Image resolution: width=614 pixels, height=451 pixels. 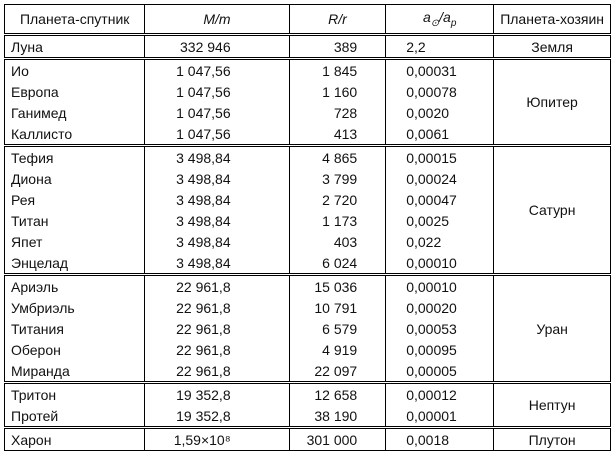 What do you see at coordinates (74, 69) in the screenshot?
I see `table-cell: Ио` at bounding box center [74, 69].